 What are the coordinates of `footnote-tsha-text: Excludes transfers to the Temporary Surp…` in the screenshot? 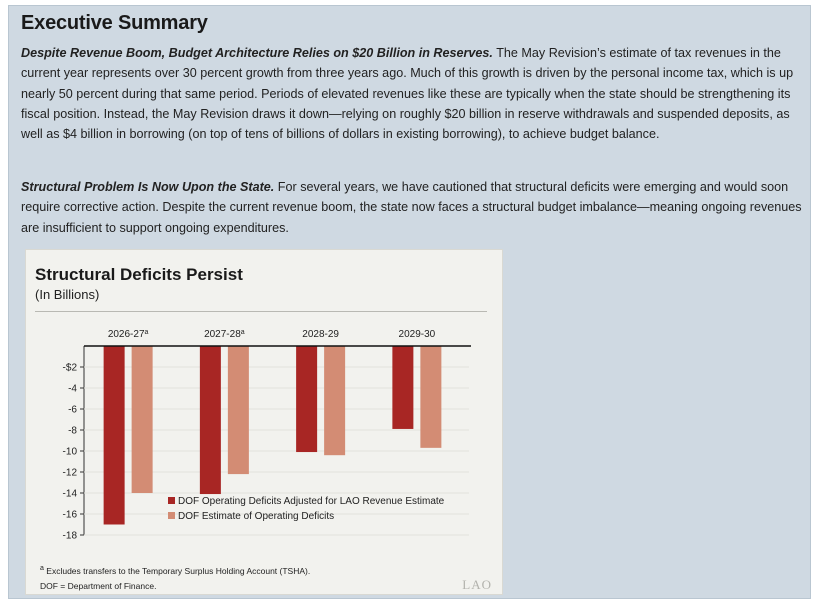 It's located at (178, 570).